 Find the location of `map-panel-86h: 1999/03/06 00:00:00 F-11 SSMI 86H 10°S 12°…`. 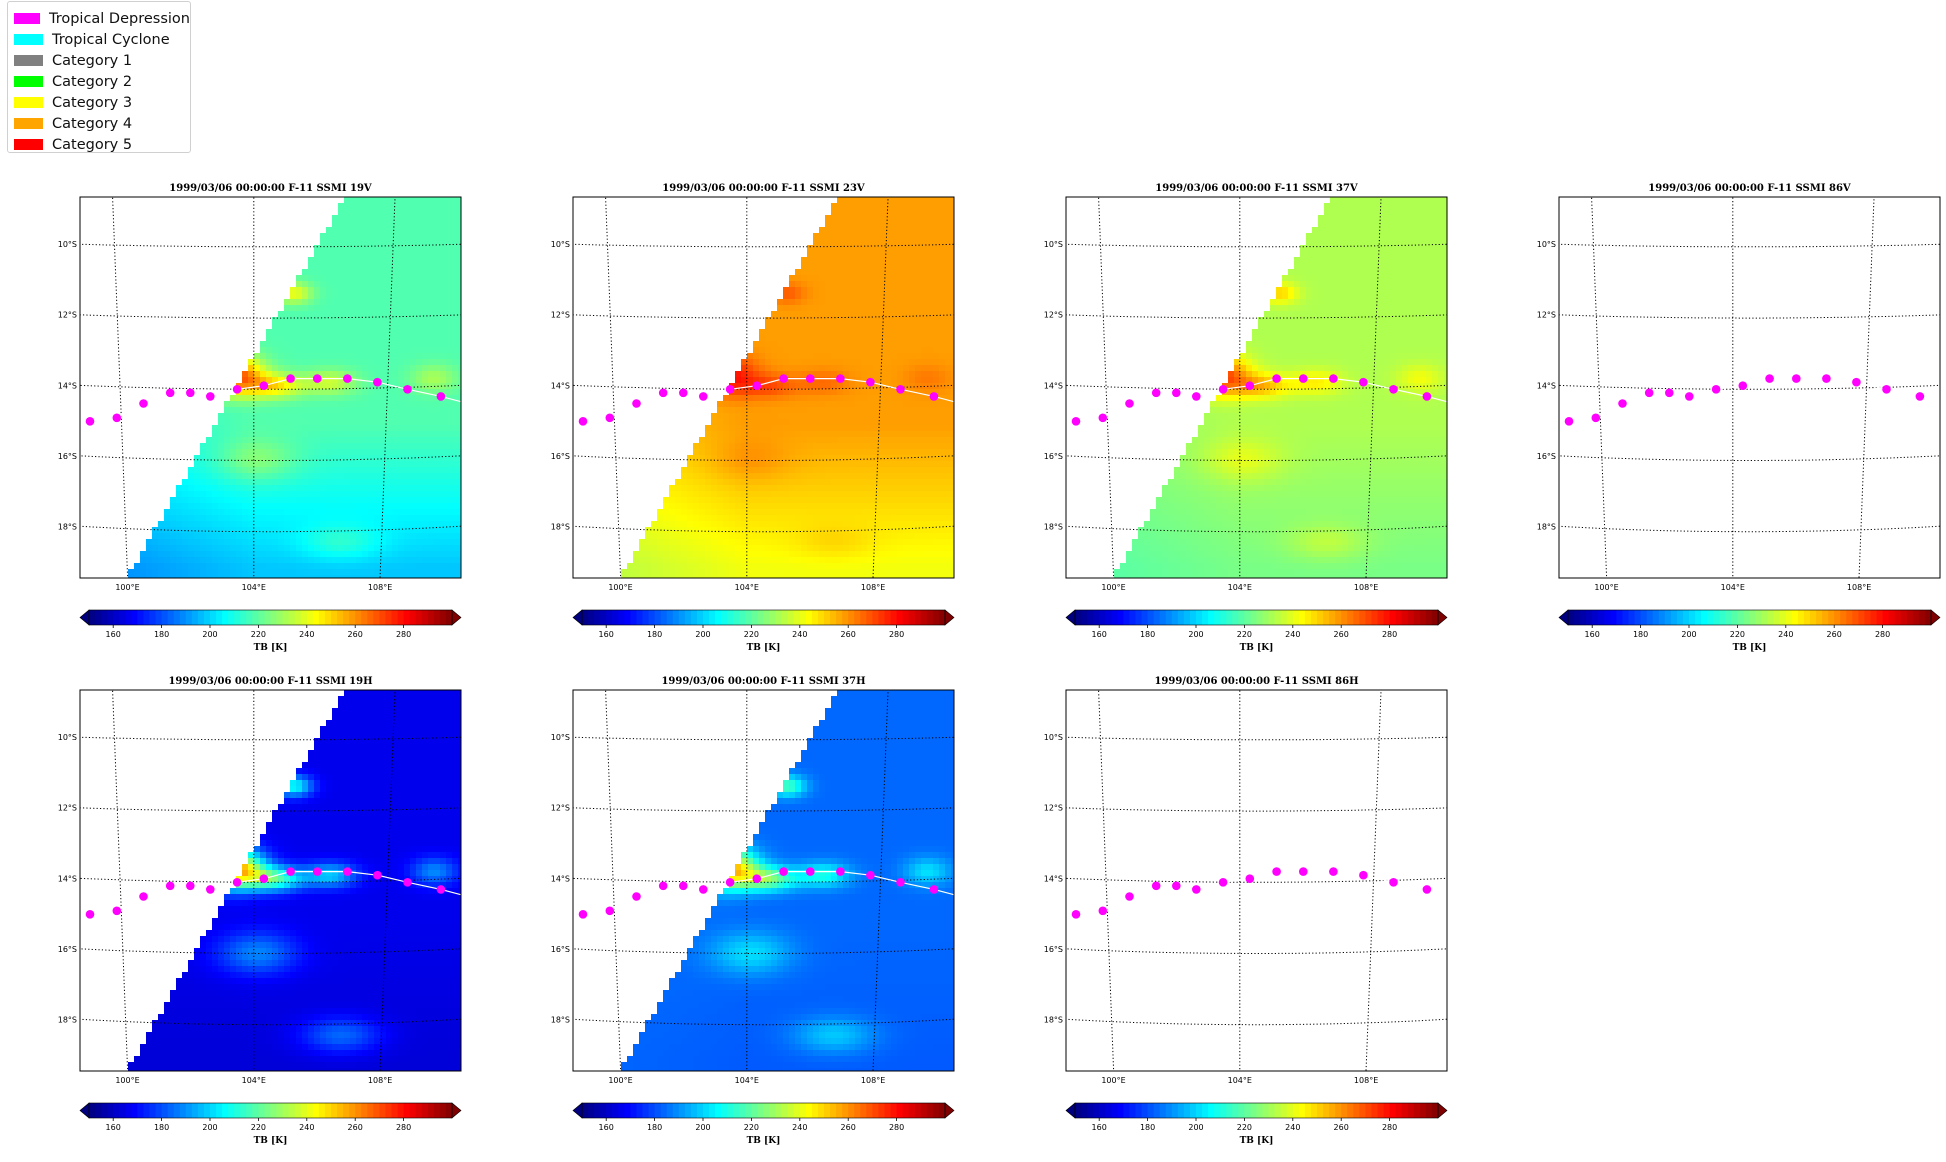

map-panel-86h: 1999/03/06 00:00:00 F-11 SSMI 86H 10°S 12°… is located at coordinates (1246, 911).